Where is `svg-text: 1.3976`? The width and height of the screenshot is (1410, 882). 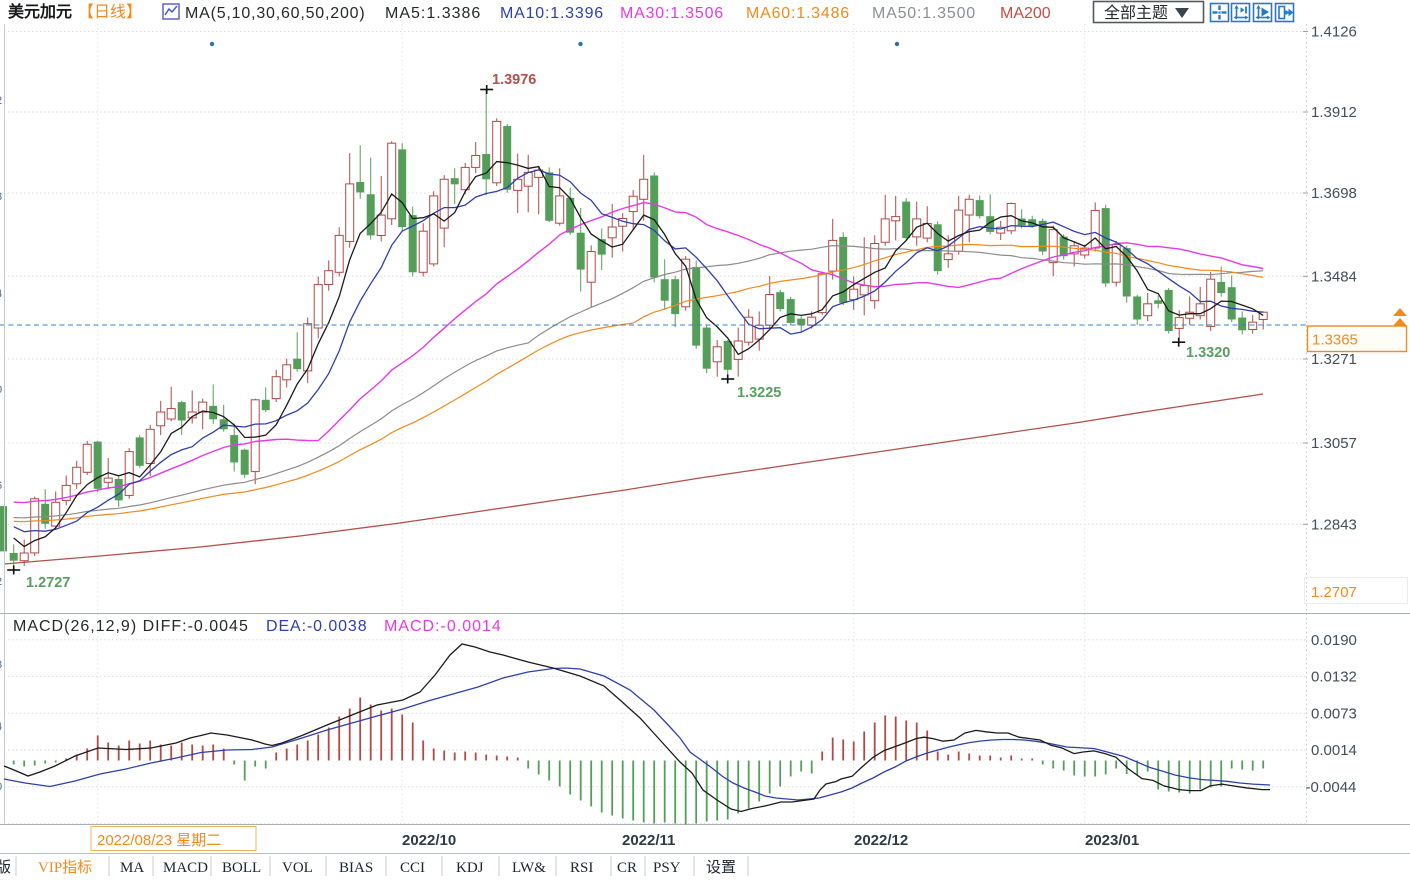
svg-text: 1.3976 is located at coordinates (514, 80).